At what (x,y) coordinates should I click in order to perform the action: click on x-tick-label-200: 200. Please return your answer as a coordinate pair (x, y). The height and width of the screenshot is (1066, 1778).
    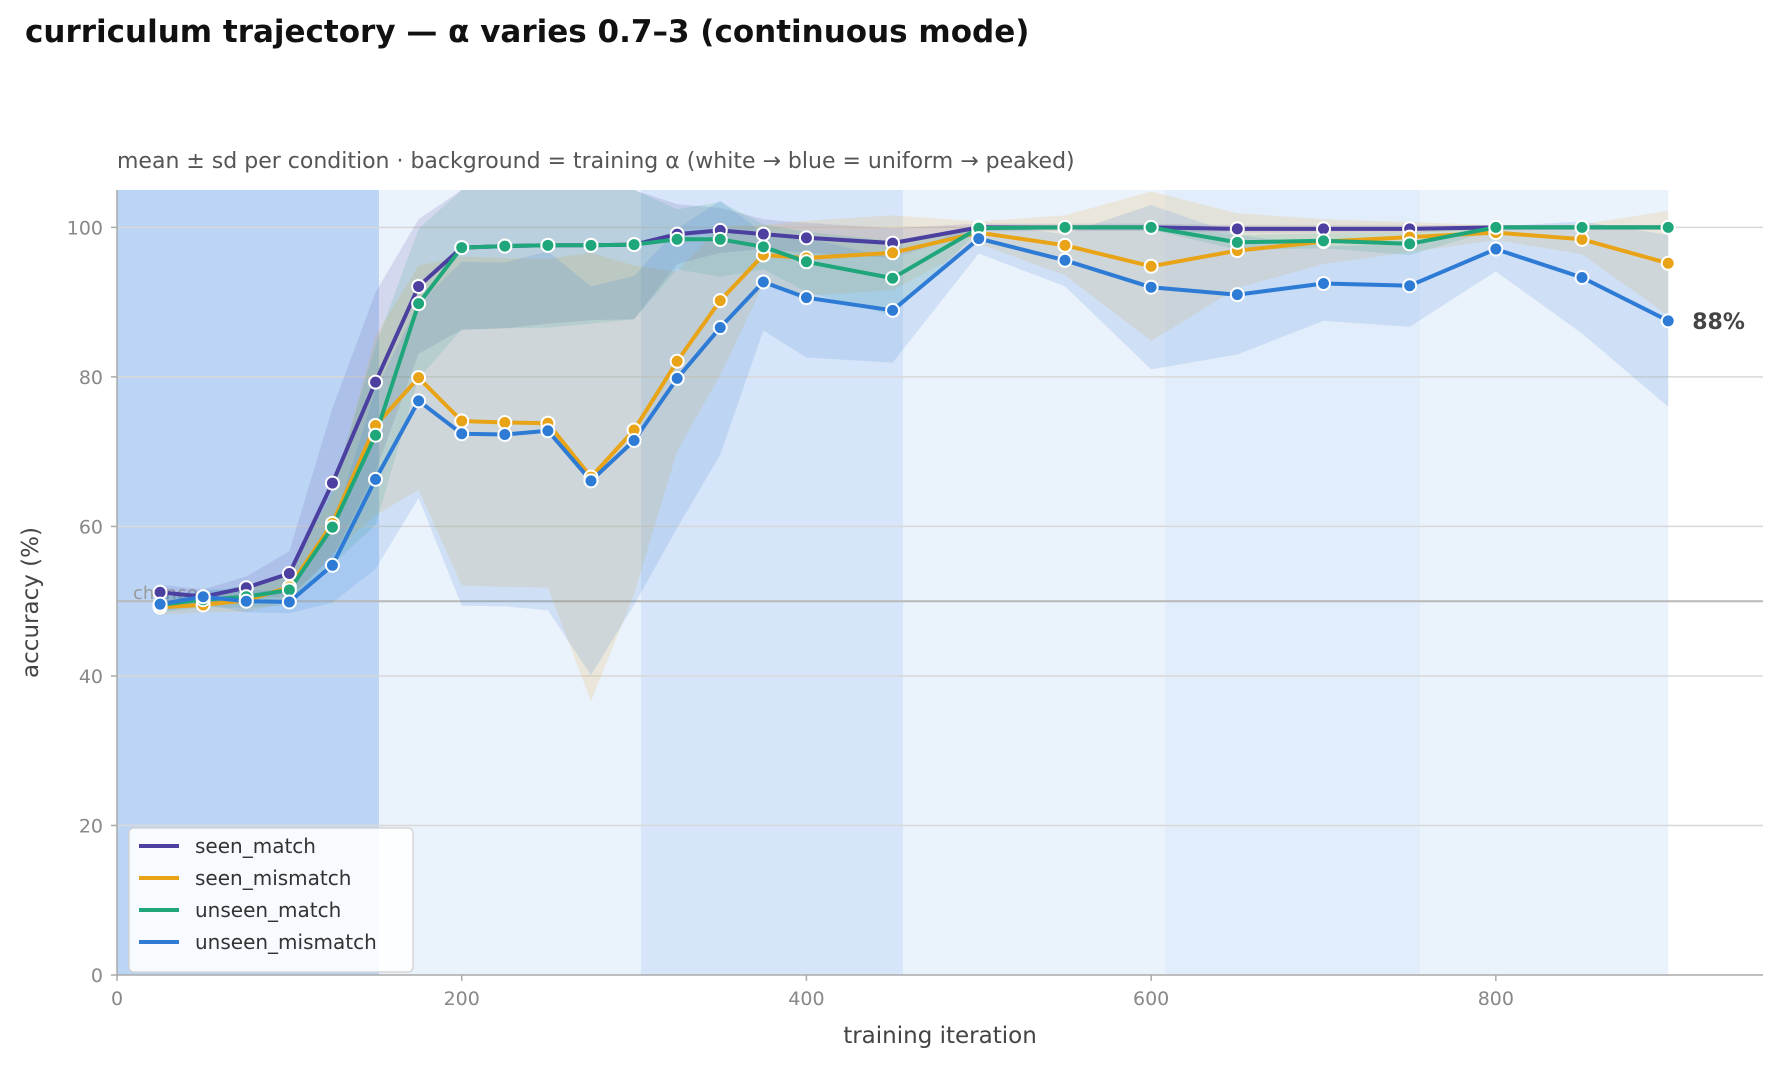
    Looking at the image, I should click on (462, 999).